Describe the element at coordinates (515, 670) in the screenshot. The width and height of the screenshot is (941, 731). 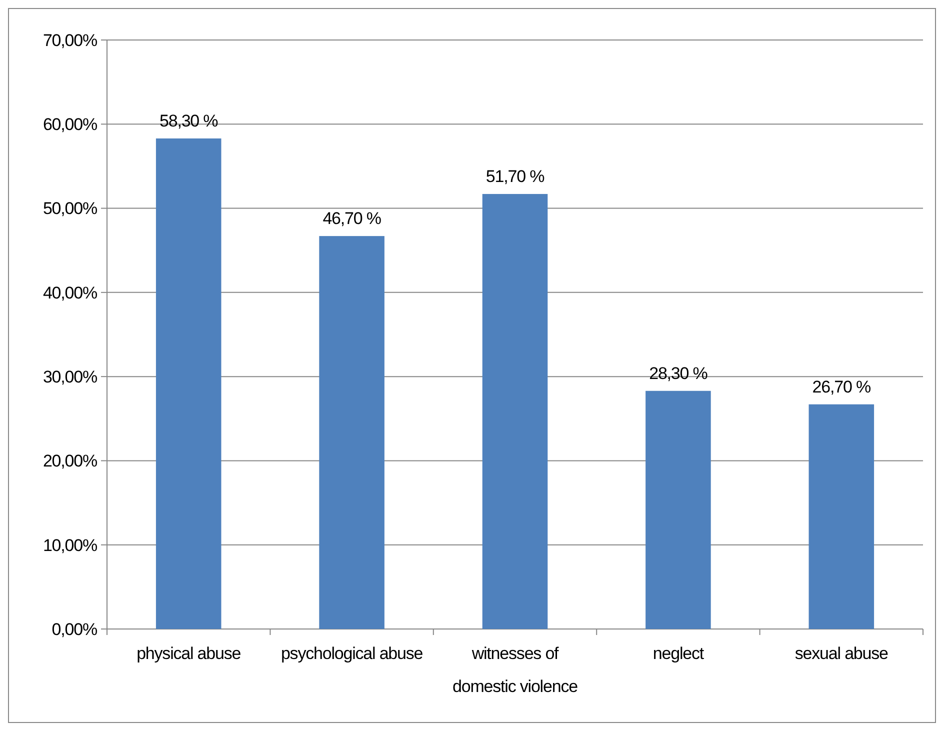
I see `x-tick-label: witnesses of domestic violence` at that location.